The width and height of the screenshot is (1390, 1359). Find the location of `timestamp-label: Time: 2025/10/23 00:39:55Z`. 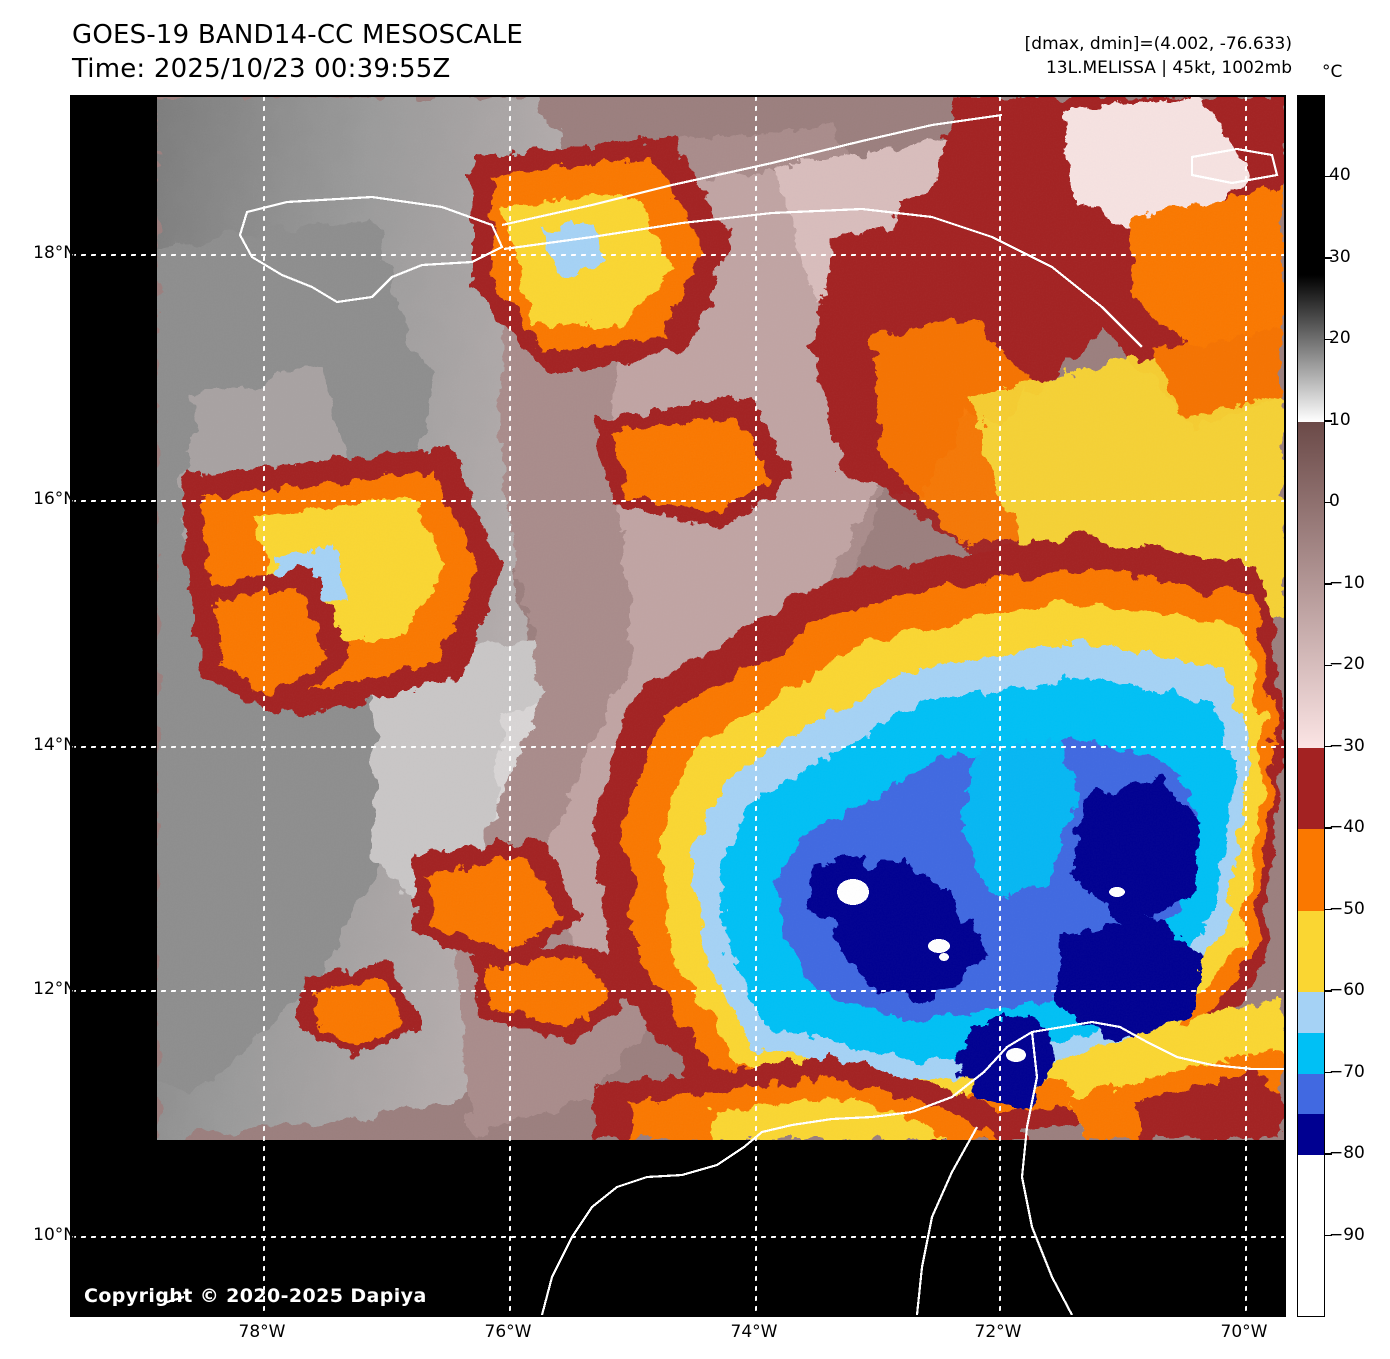

timestamp-label: Time: 2025/10/23 00:39:55Z is located at coordinates (261, 69).